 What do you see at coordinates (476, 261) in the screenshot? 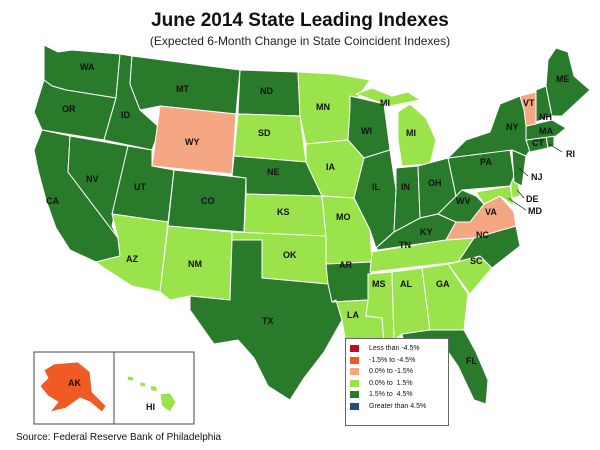
I see `label-SC: SC` at bounding box center [476, 261].